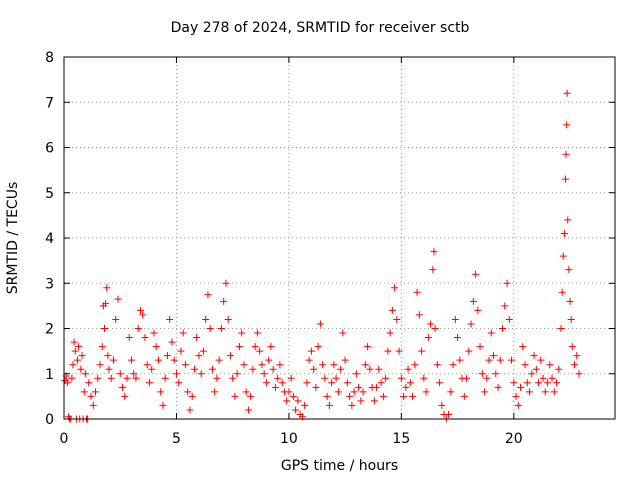  What do you see at coordinates (49, 58) in the screenshot?
I see `y-tick-label: 8` at bounding box center [49, 58].